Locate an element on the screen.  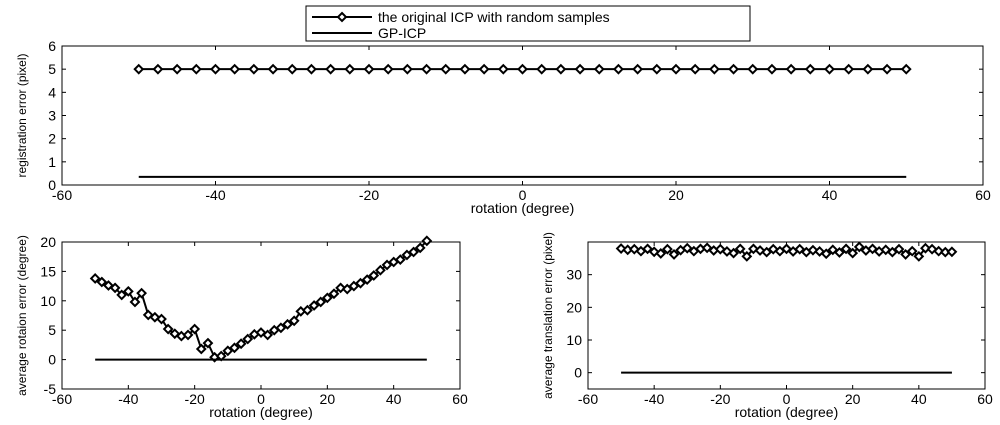
y-tick-label: 0 is located at coordinates (52, 360).